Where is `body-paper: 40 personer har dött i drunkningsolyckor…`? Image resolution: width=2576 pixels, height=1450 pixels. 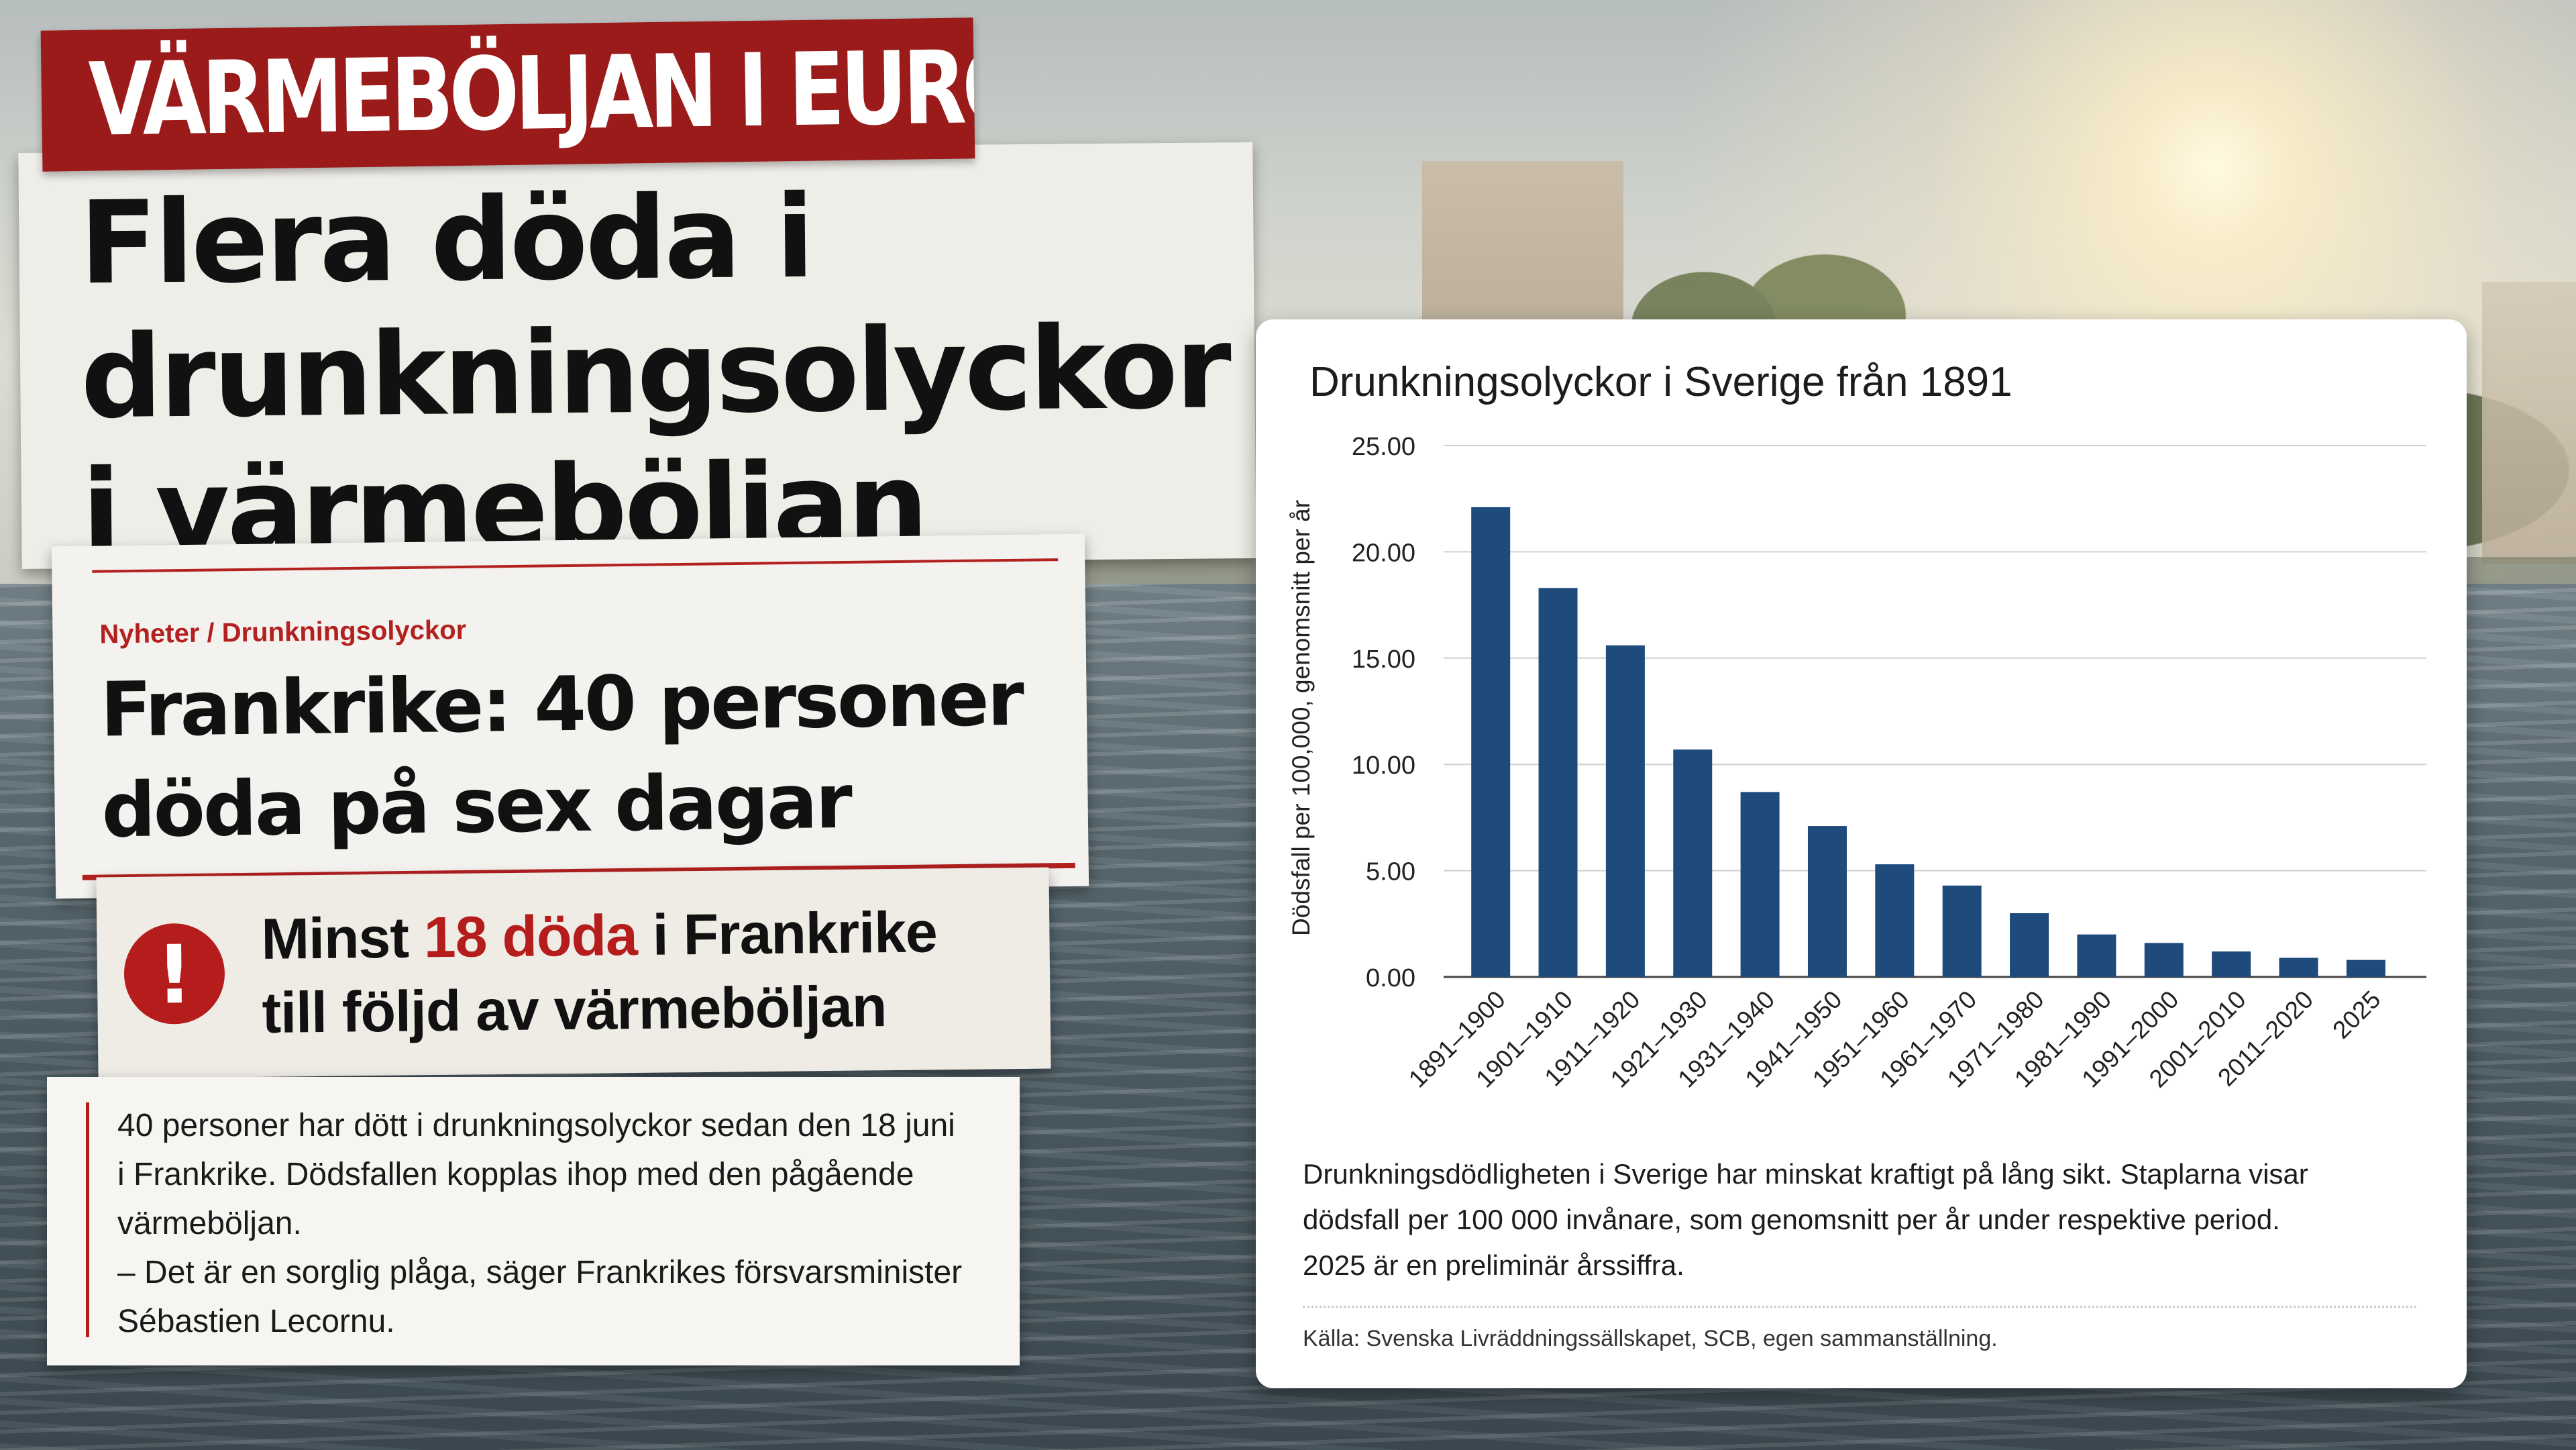
body-paper: 40 personer har dött i drunkningsolyckor… is located at coordinates (533, 1221).